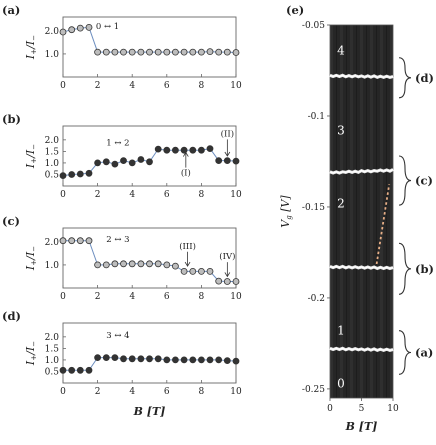  Describe the element at coordinates (341, 131) in the screenshot. I see `region-label: 3` at that location.